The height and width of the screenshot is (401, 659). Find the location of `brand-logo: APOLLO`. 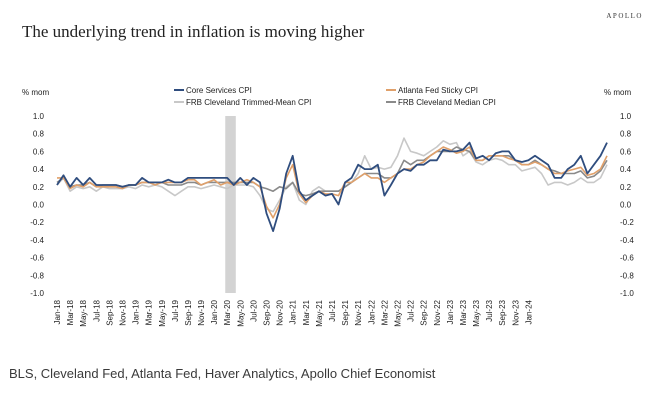

brand-logo: APOLLO is located at coordinates (624, 16).